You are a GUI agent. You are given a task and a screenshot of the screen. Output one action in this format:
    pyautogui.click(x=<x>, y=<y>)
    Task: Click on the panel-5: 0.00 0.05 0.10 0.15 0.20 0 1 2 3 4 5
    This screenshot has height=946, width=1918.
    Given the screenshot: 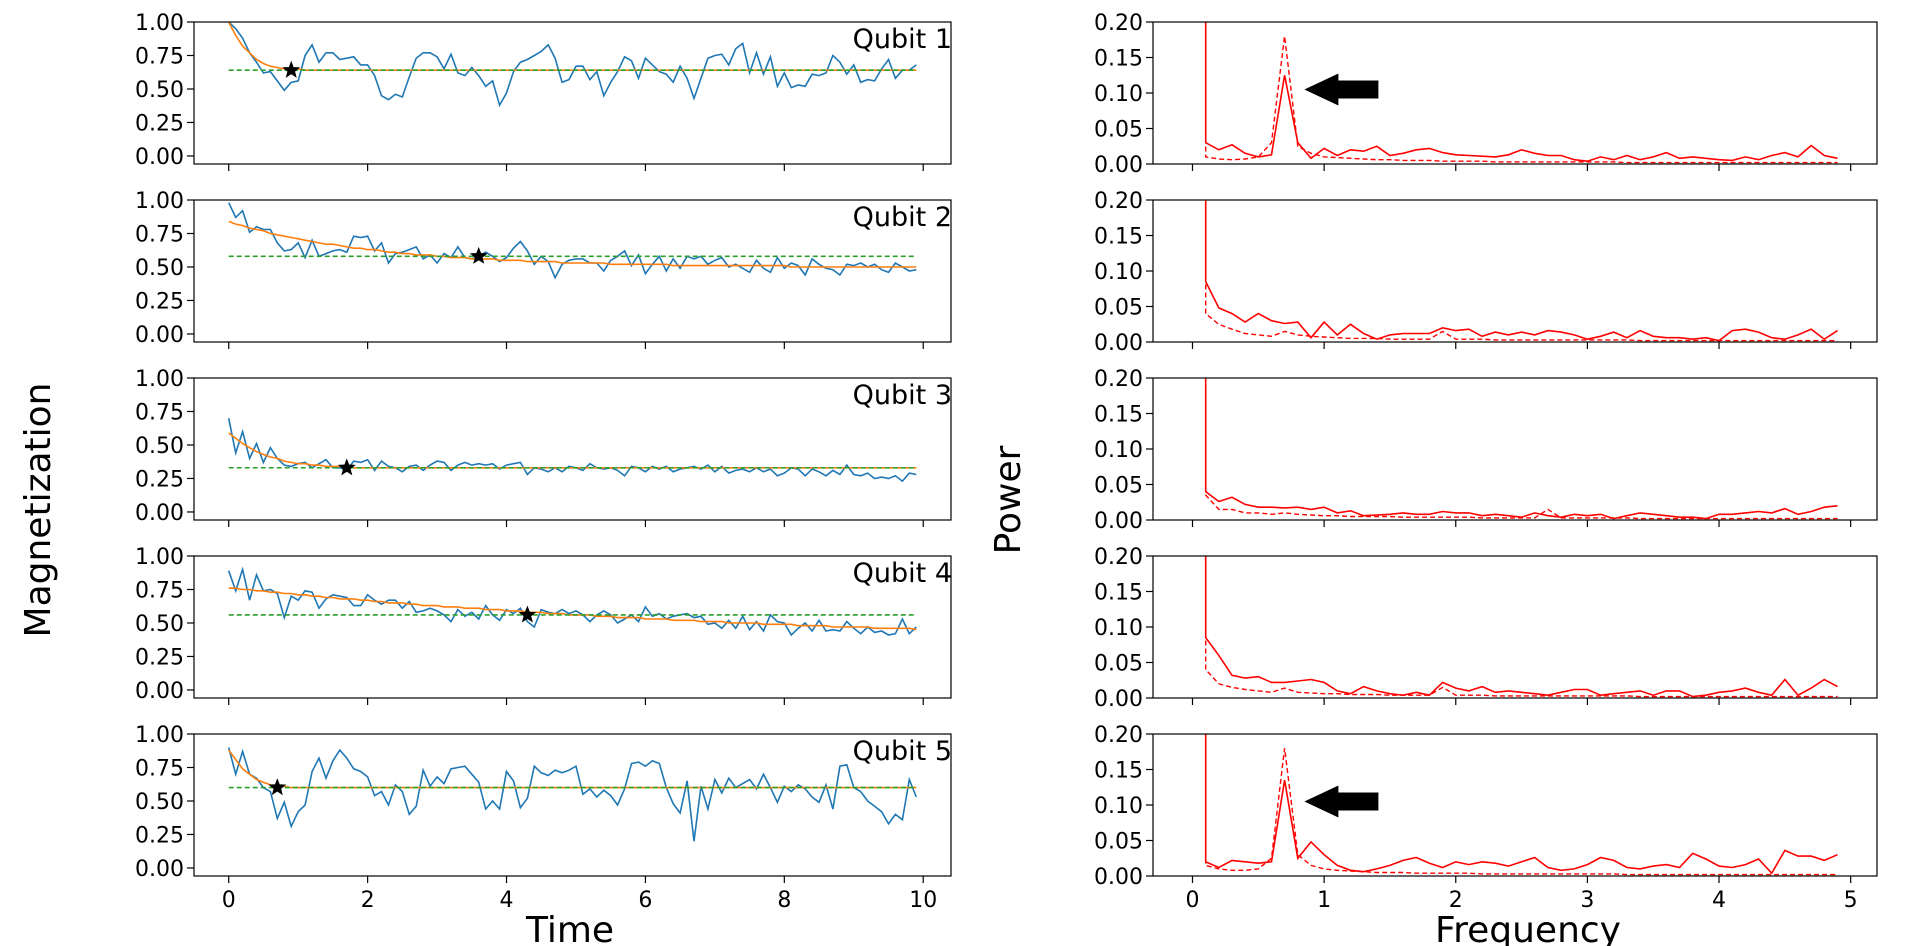 What is the action you would take?
    pyautogui.click(x=1486, y=818)
    